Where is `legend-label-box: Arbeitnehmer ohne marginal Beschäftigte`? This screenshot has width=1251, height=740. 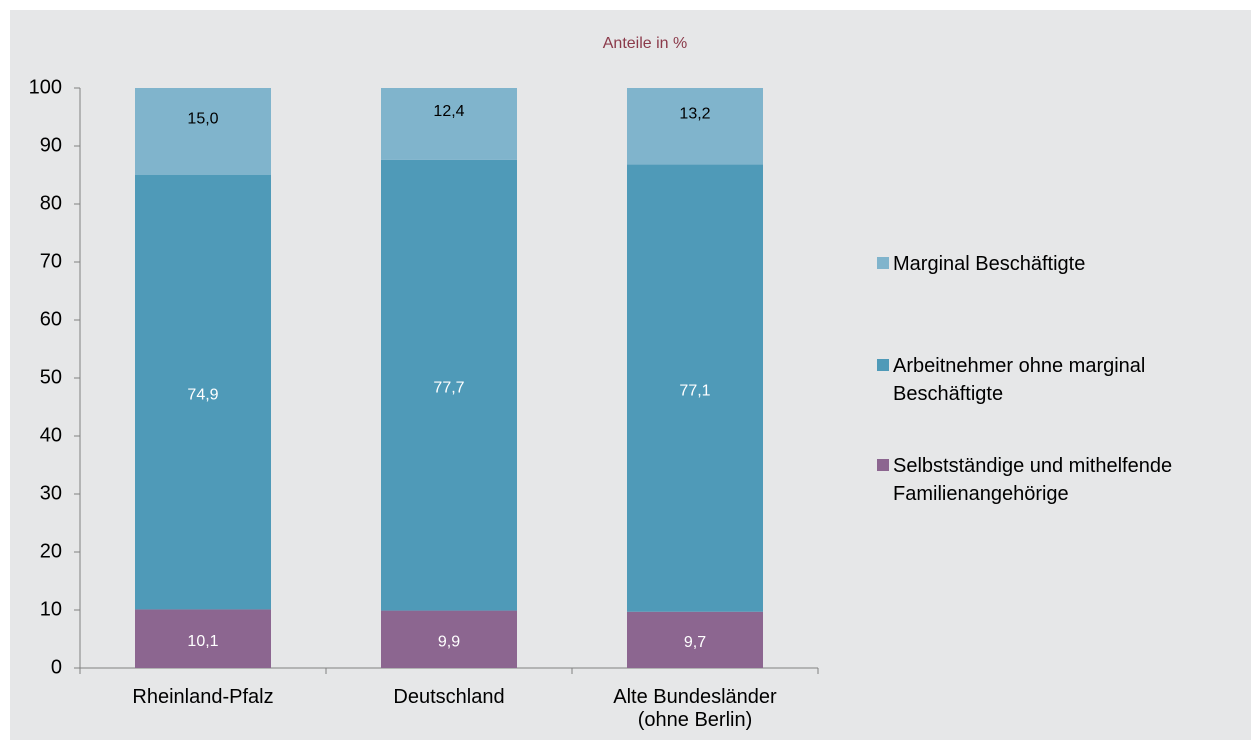 legend-label-box: Arbeitnehmer ohne marginal Beschäftigte is located at coordinates (1019, 380).